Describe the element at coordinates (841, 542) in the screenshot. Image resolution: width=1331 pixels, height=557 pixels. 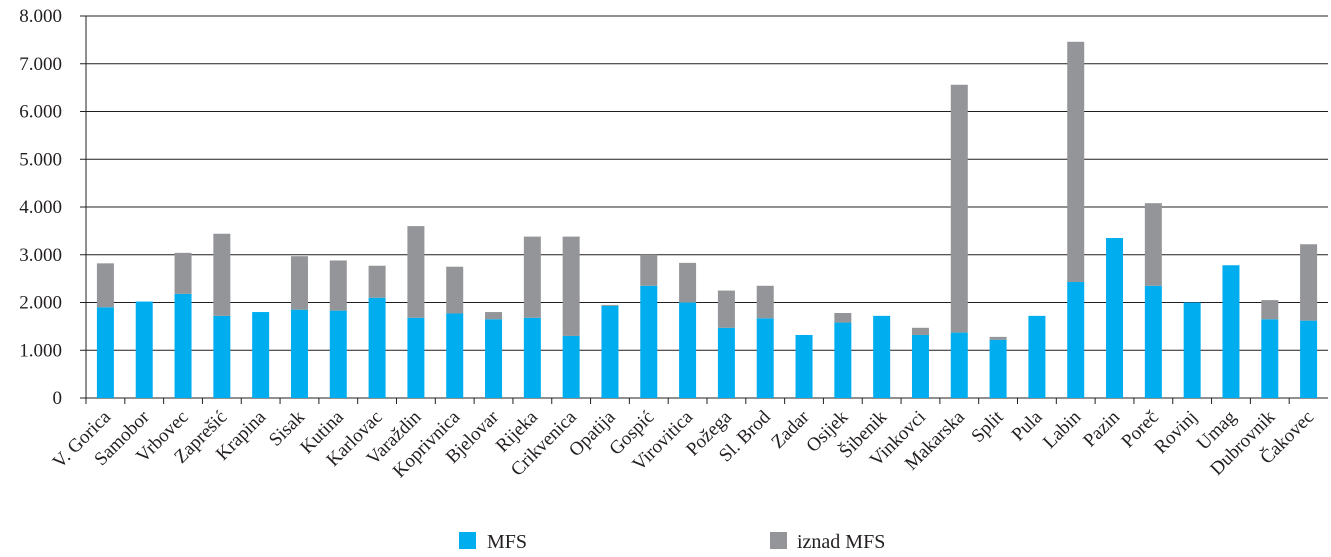
I see `legend-label-iznad-mfs: iznad MFS` at that location.